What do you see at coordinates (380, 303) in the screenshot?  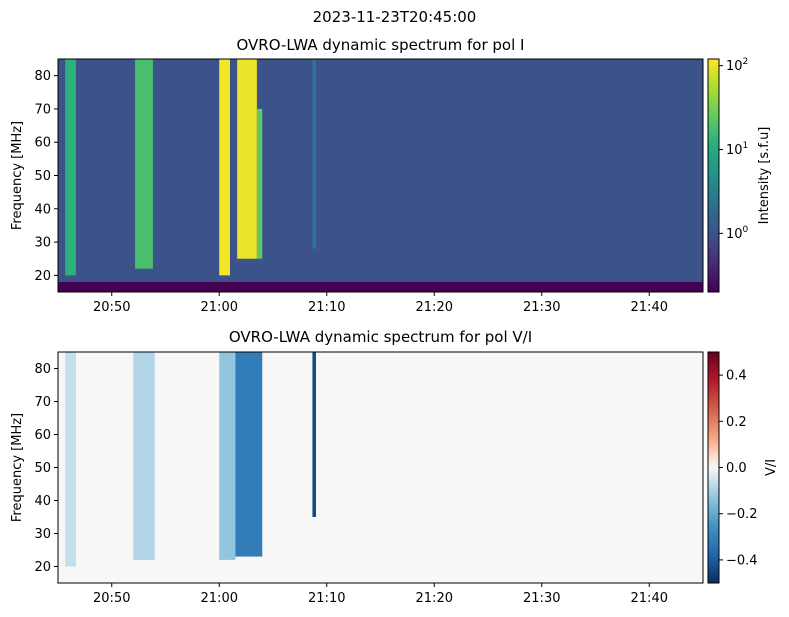 I see `x-axis-pol-i: 20:50 21:00 21:10 21:20 21:30 21:40` at bounding box center [380, 303].